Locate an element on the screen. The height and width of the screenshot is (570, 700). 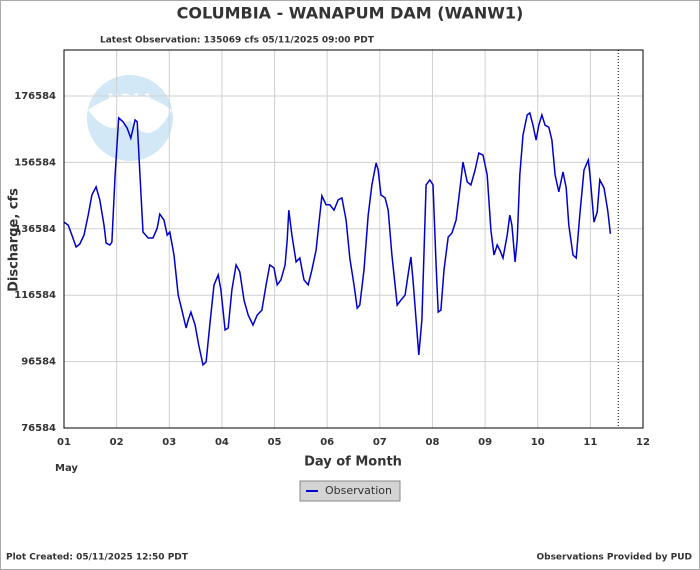
month-label: May is located at coordinates (66, 468).